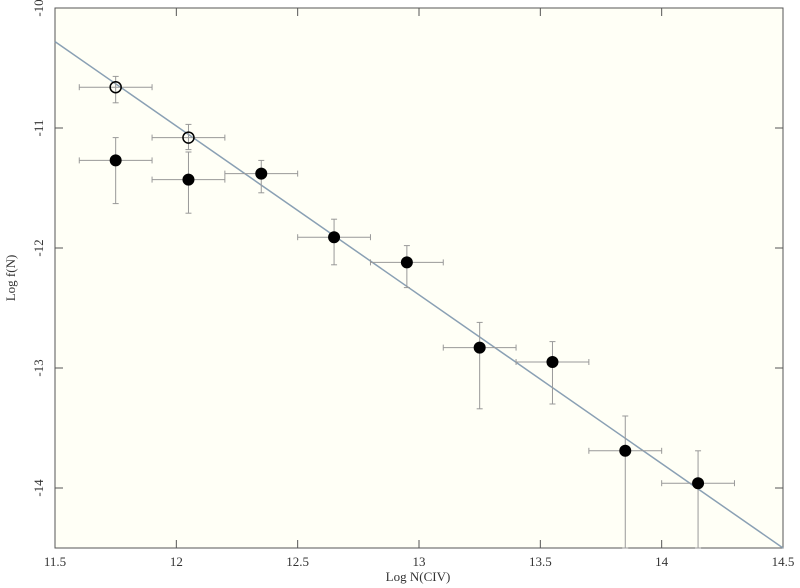 The height and width of the screenshot is (588, 800). Describe the element at coordinates (38, 488) in the screenshot. I see `y-tick-label: -14` at that location.